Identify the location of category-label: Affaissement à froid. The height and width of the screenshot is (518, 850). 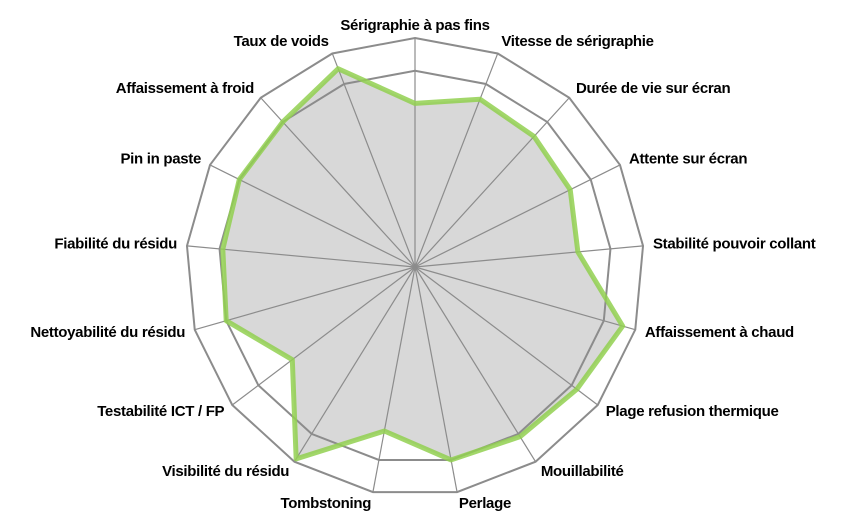
(185, 88).